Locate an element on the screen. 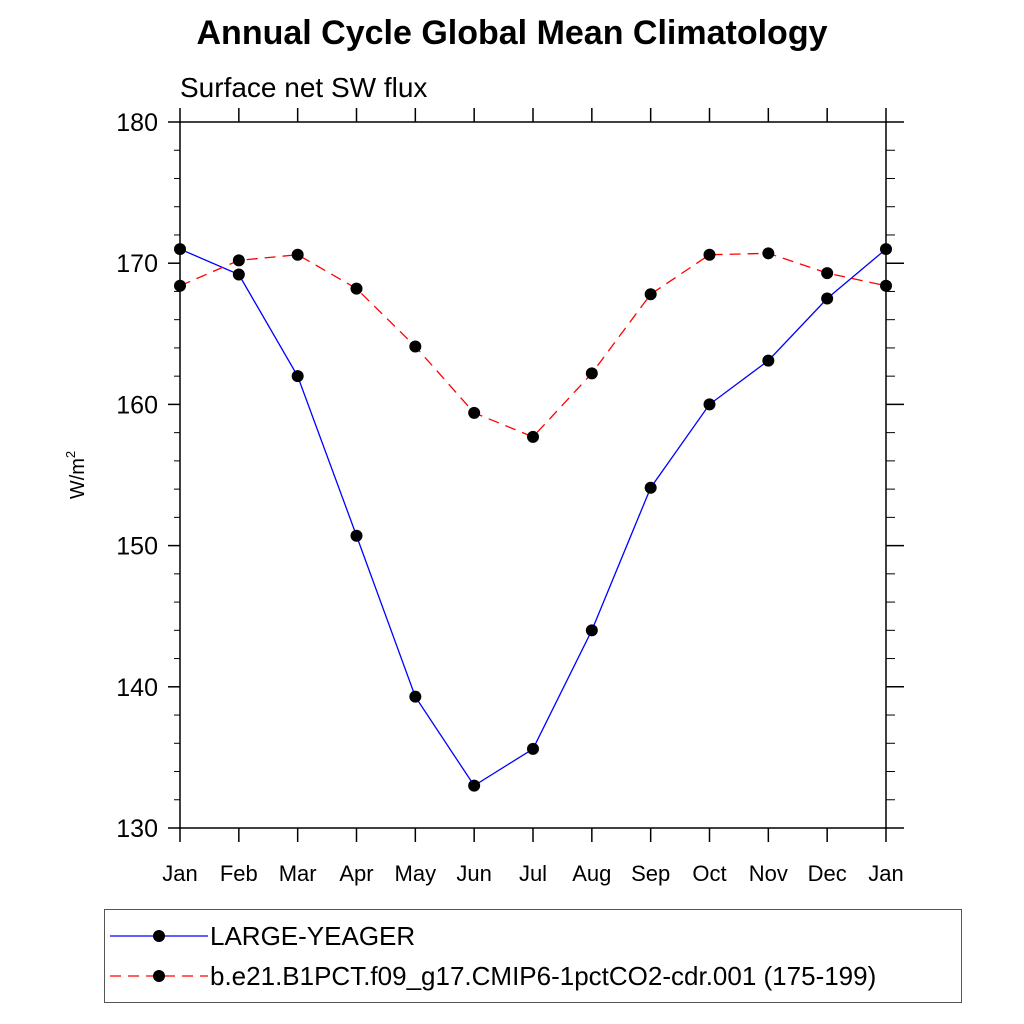 This screenshot has width=1024, height=1024. y-tick-label: 140 is located at coordinates (137, 688).